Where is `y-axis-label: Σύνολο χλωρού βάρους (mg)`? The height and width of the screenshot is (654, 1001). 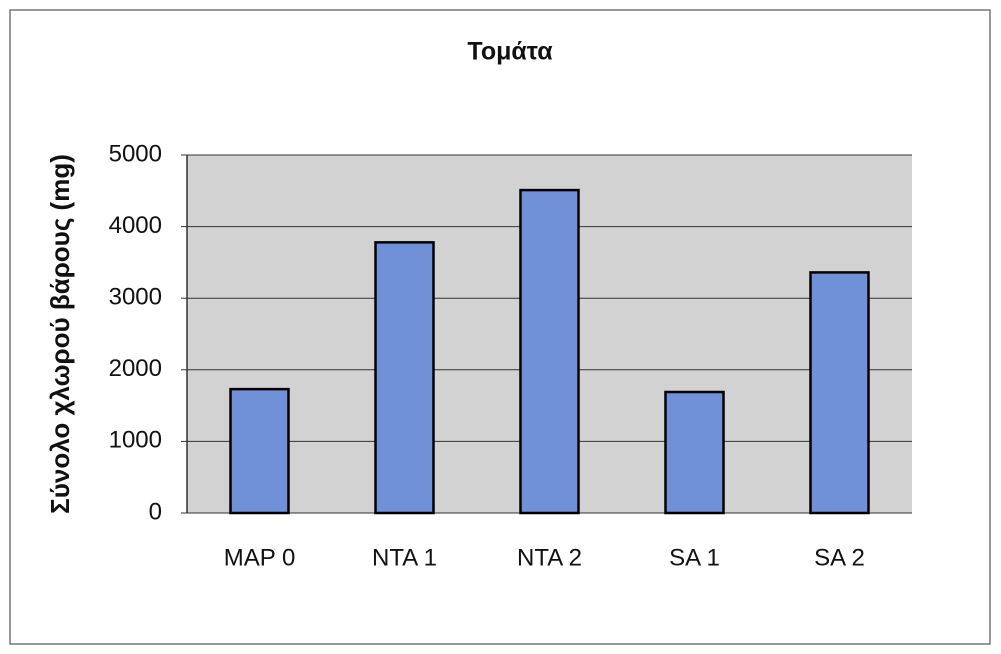 y-axis-label: Σύνολο χλωρού βάρους (mg) is located at coordinates (60, 334).